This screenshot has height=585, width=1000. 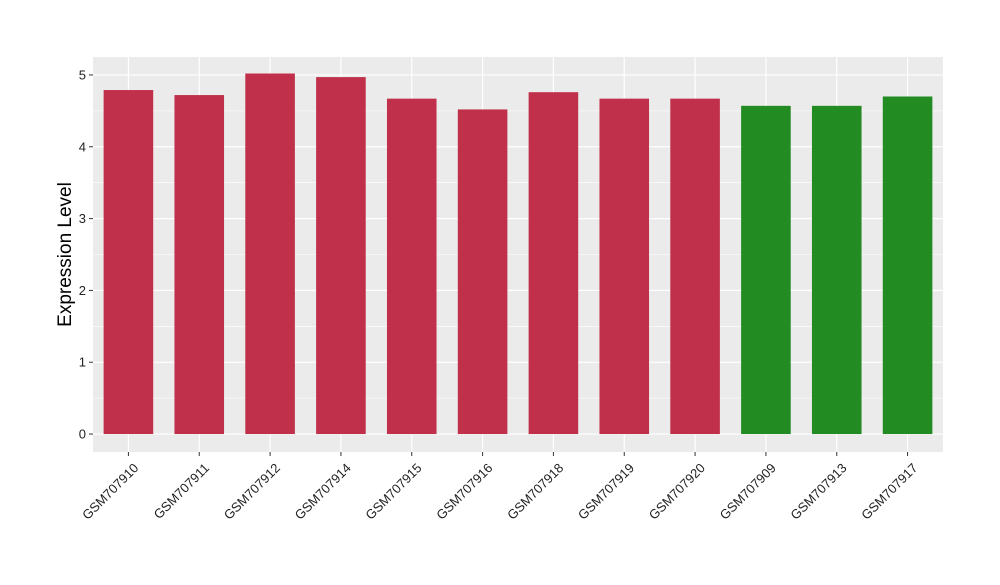 What do you see at coordinates (270, 254) in the screenshot?
I see `bar-GSM707912` at bounding box center [270, 254].